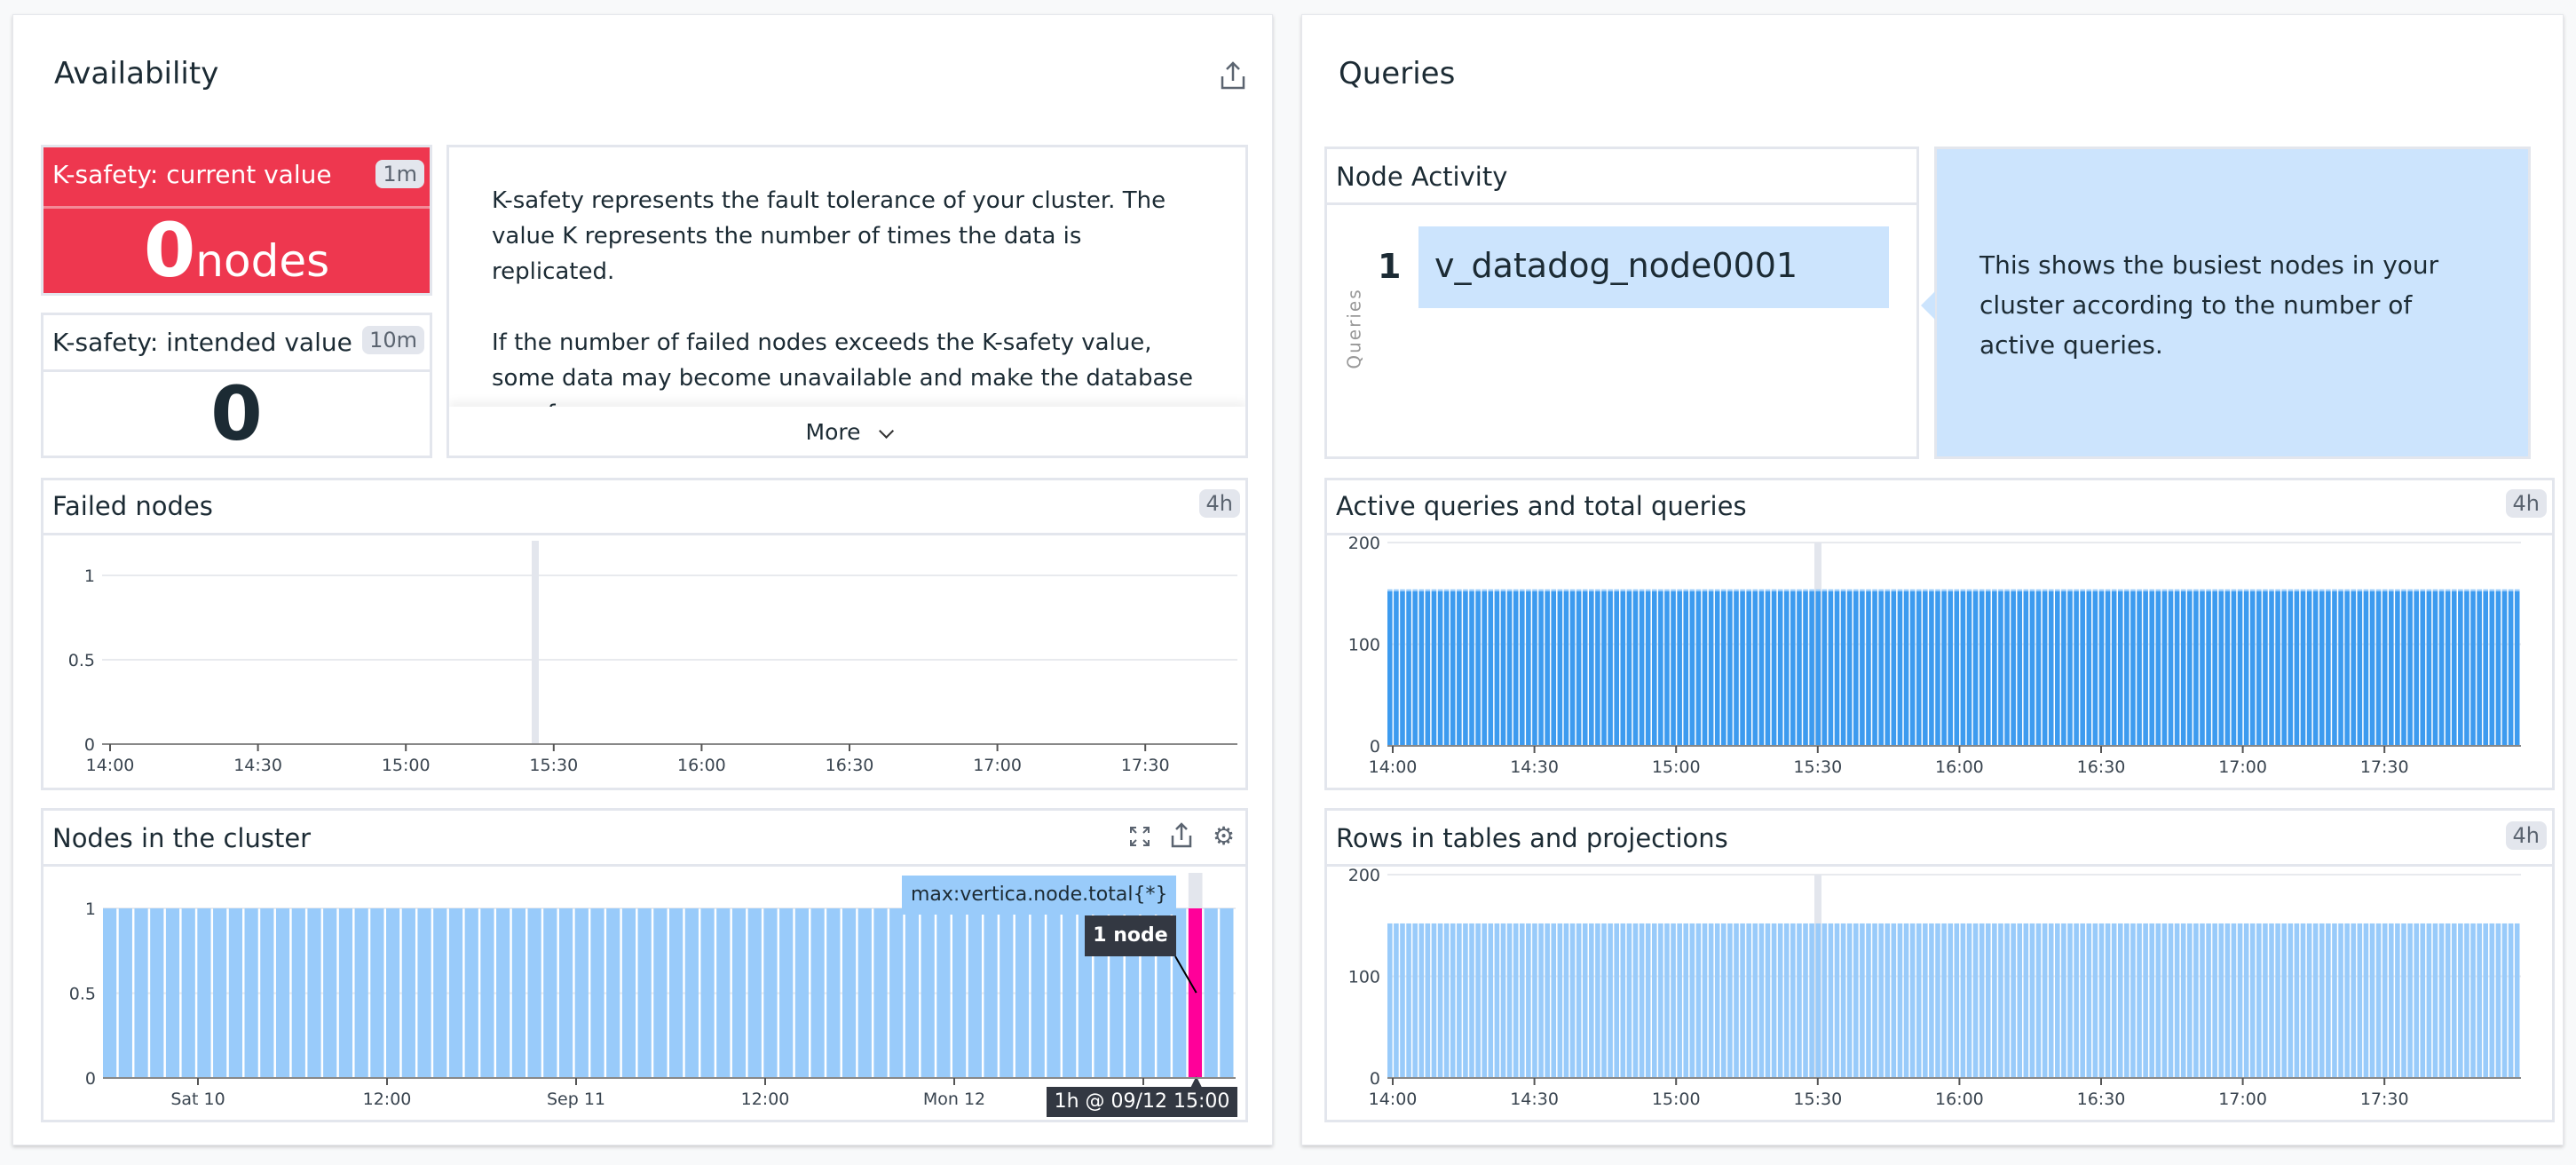 Image resolution: width=2576 pixels, height=1165 pixels. Describe the element at coordinates (1224, 836) in the screenshot. I see `gear-icon: ⚙` at that location.